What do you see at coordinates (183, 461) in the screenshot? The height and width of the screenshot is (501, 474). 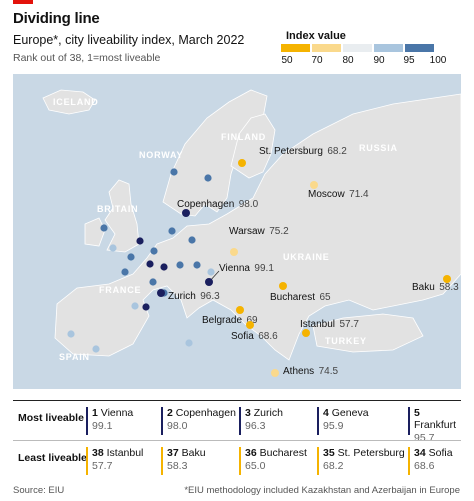 I see `rank-item: 37 Baku 58.3` at bounding box center [183, 461].